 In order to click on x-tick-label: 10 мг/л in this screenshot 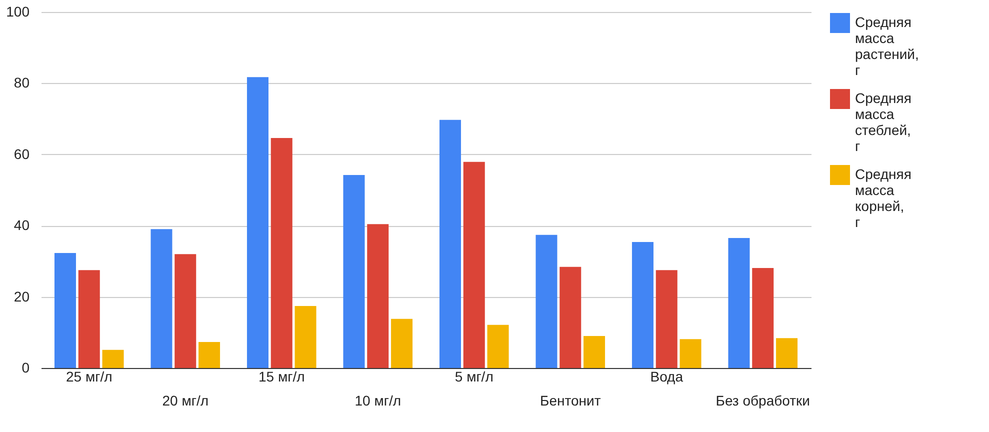, I will do `click(378, 400)`.